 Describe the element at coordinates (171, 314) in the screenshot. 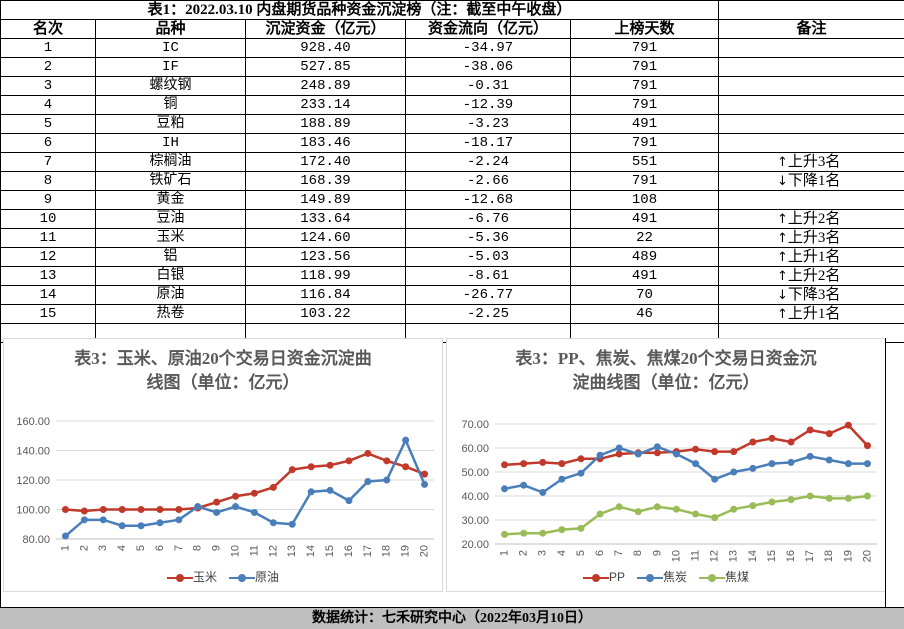

I see `name-cell: 热卷` at that location.